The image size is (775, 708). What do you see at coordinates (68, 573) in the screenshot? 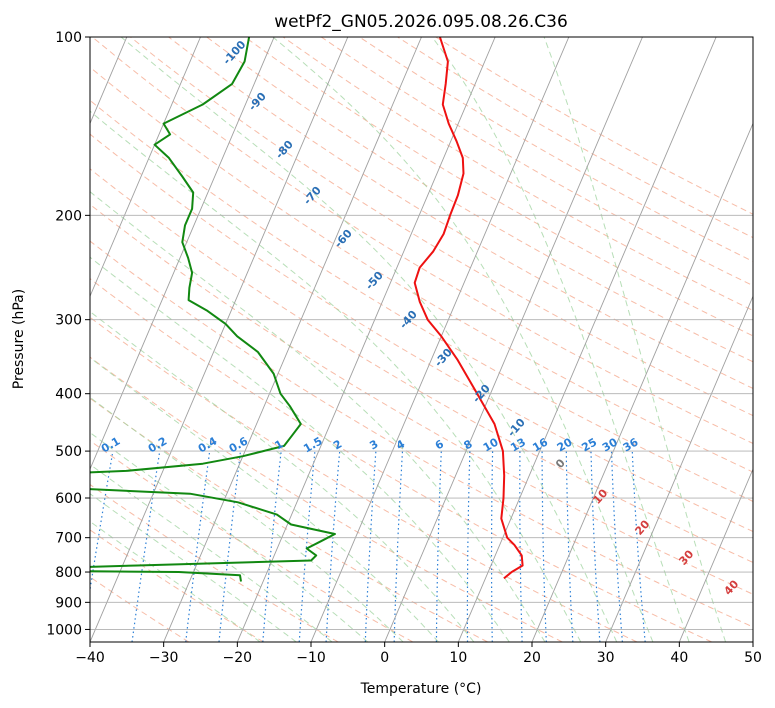
I see `y-tick-label: 800` at bounding box center [68, 573].